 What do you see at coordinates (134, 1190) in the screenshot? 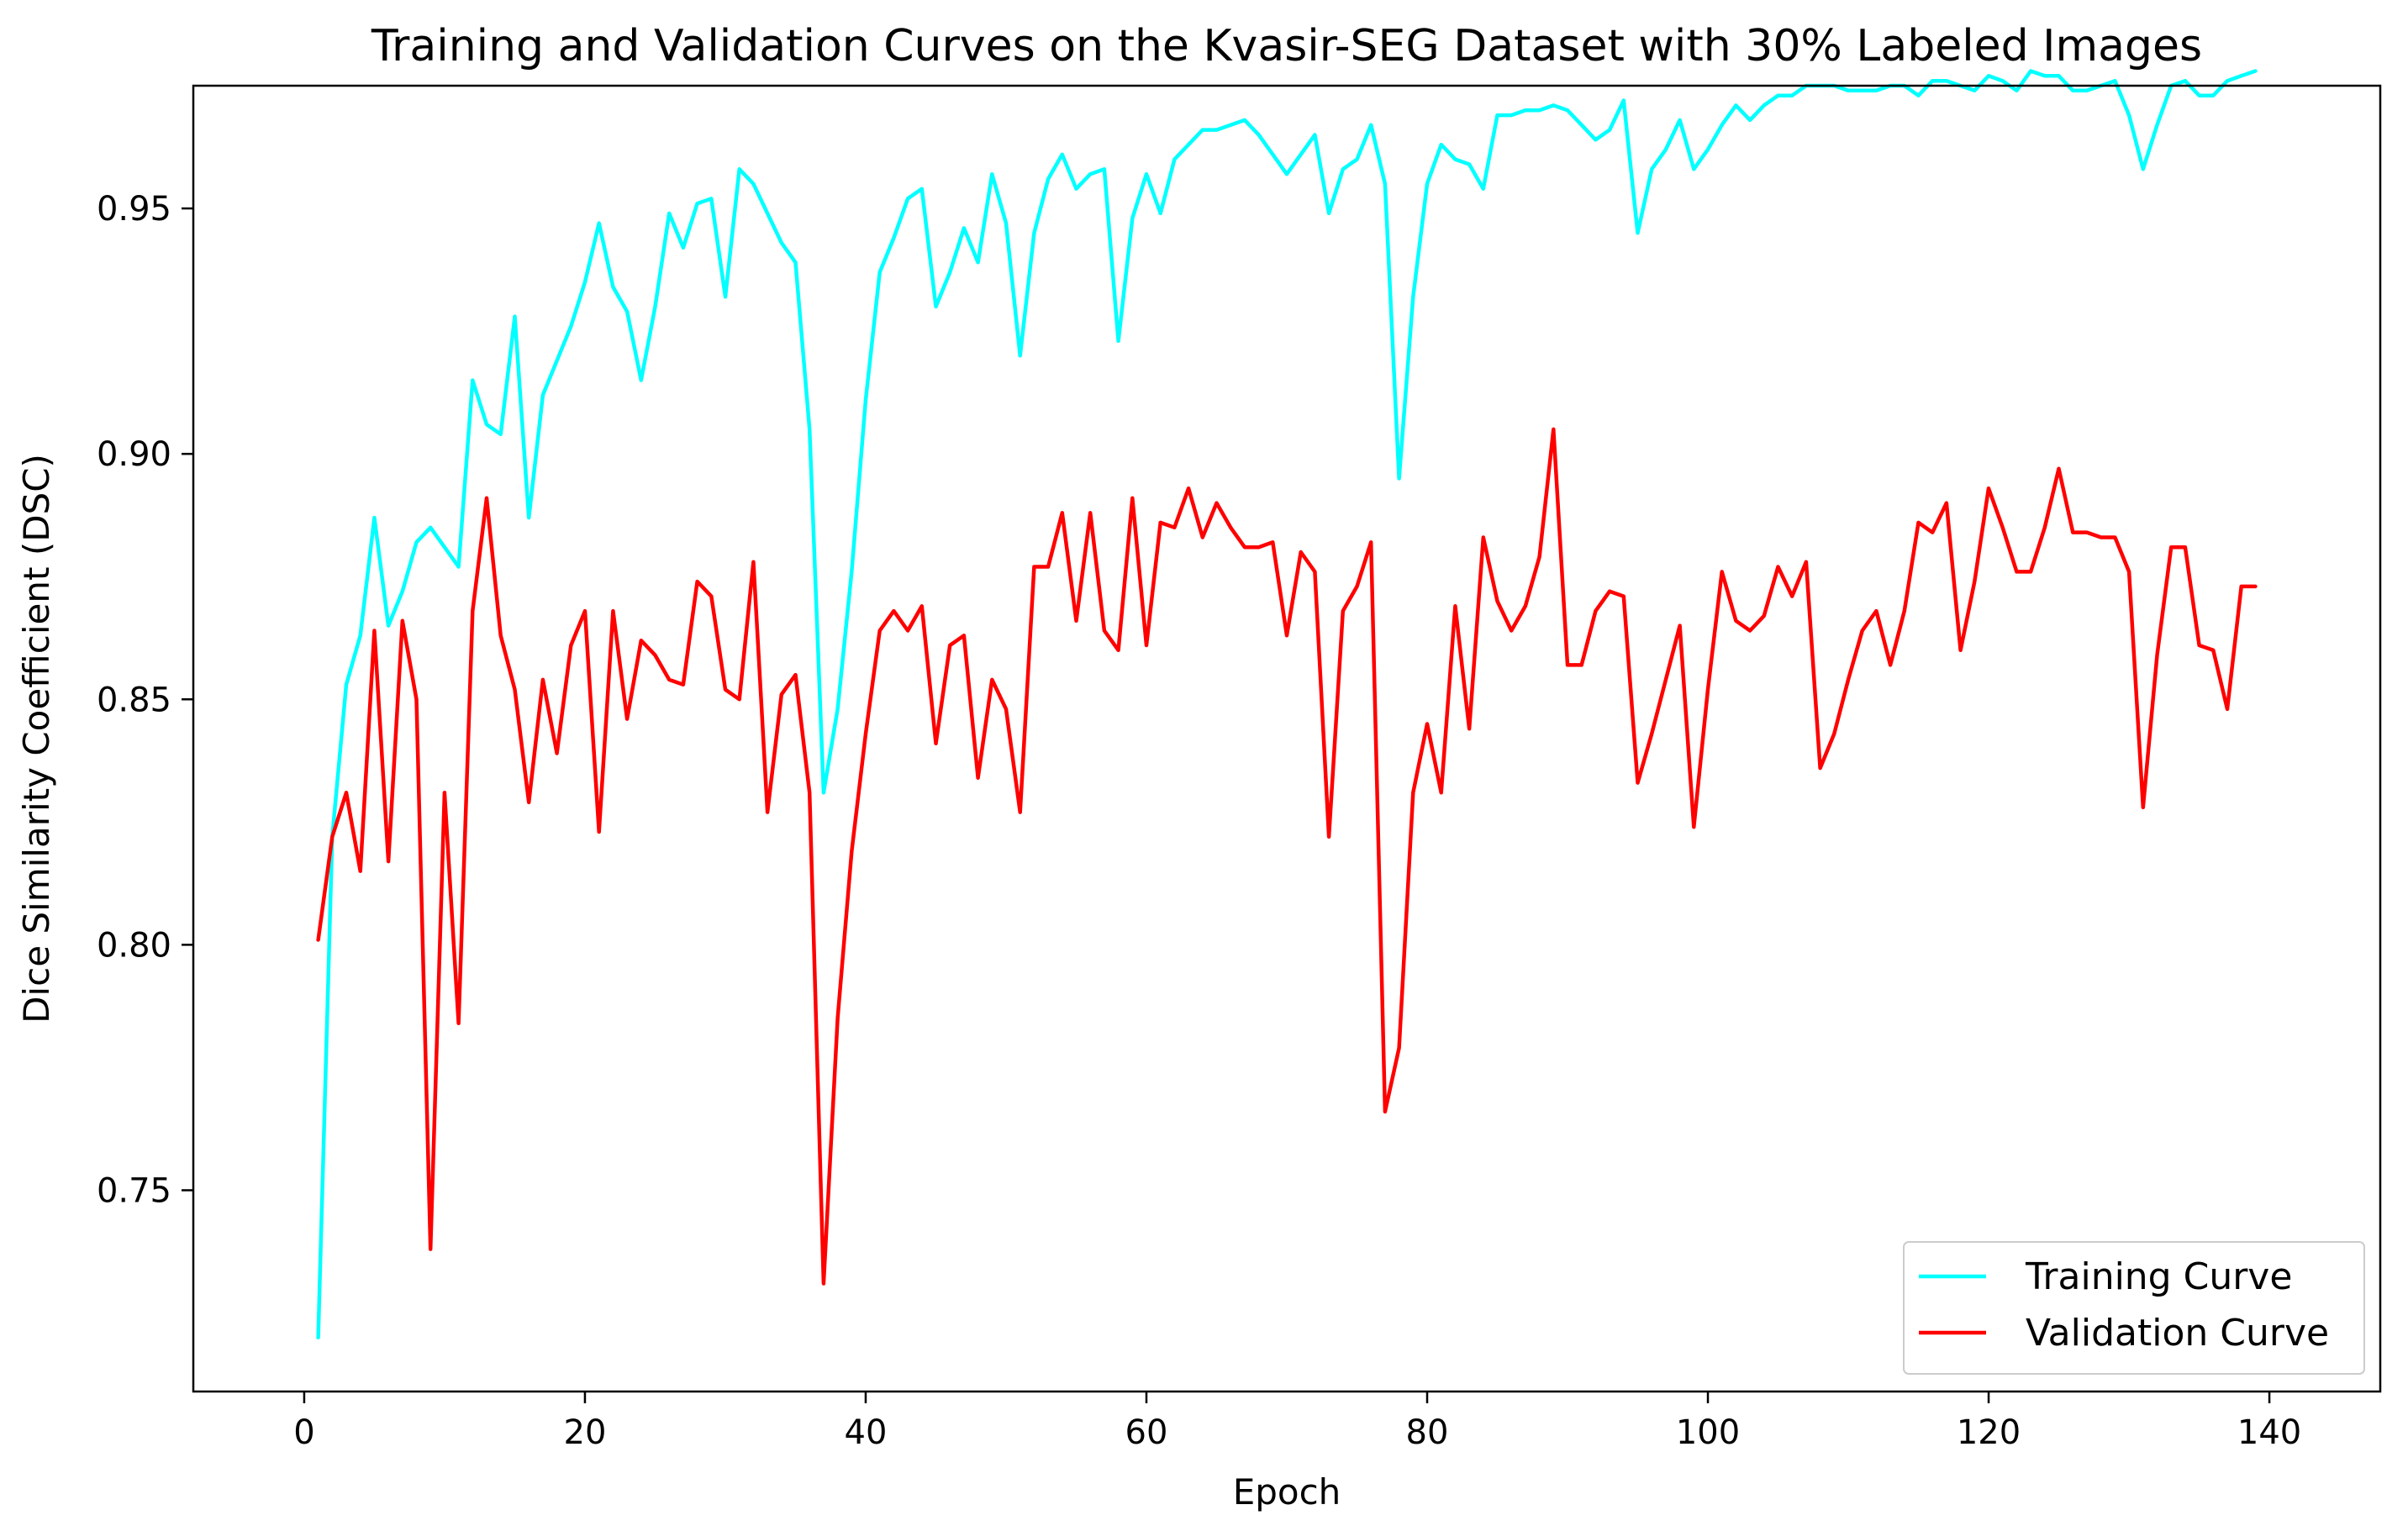
I see `y-tick-label: 0.75` at bounding box center [134, 1190].